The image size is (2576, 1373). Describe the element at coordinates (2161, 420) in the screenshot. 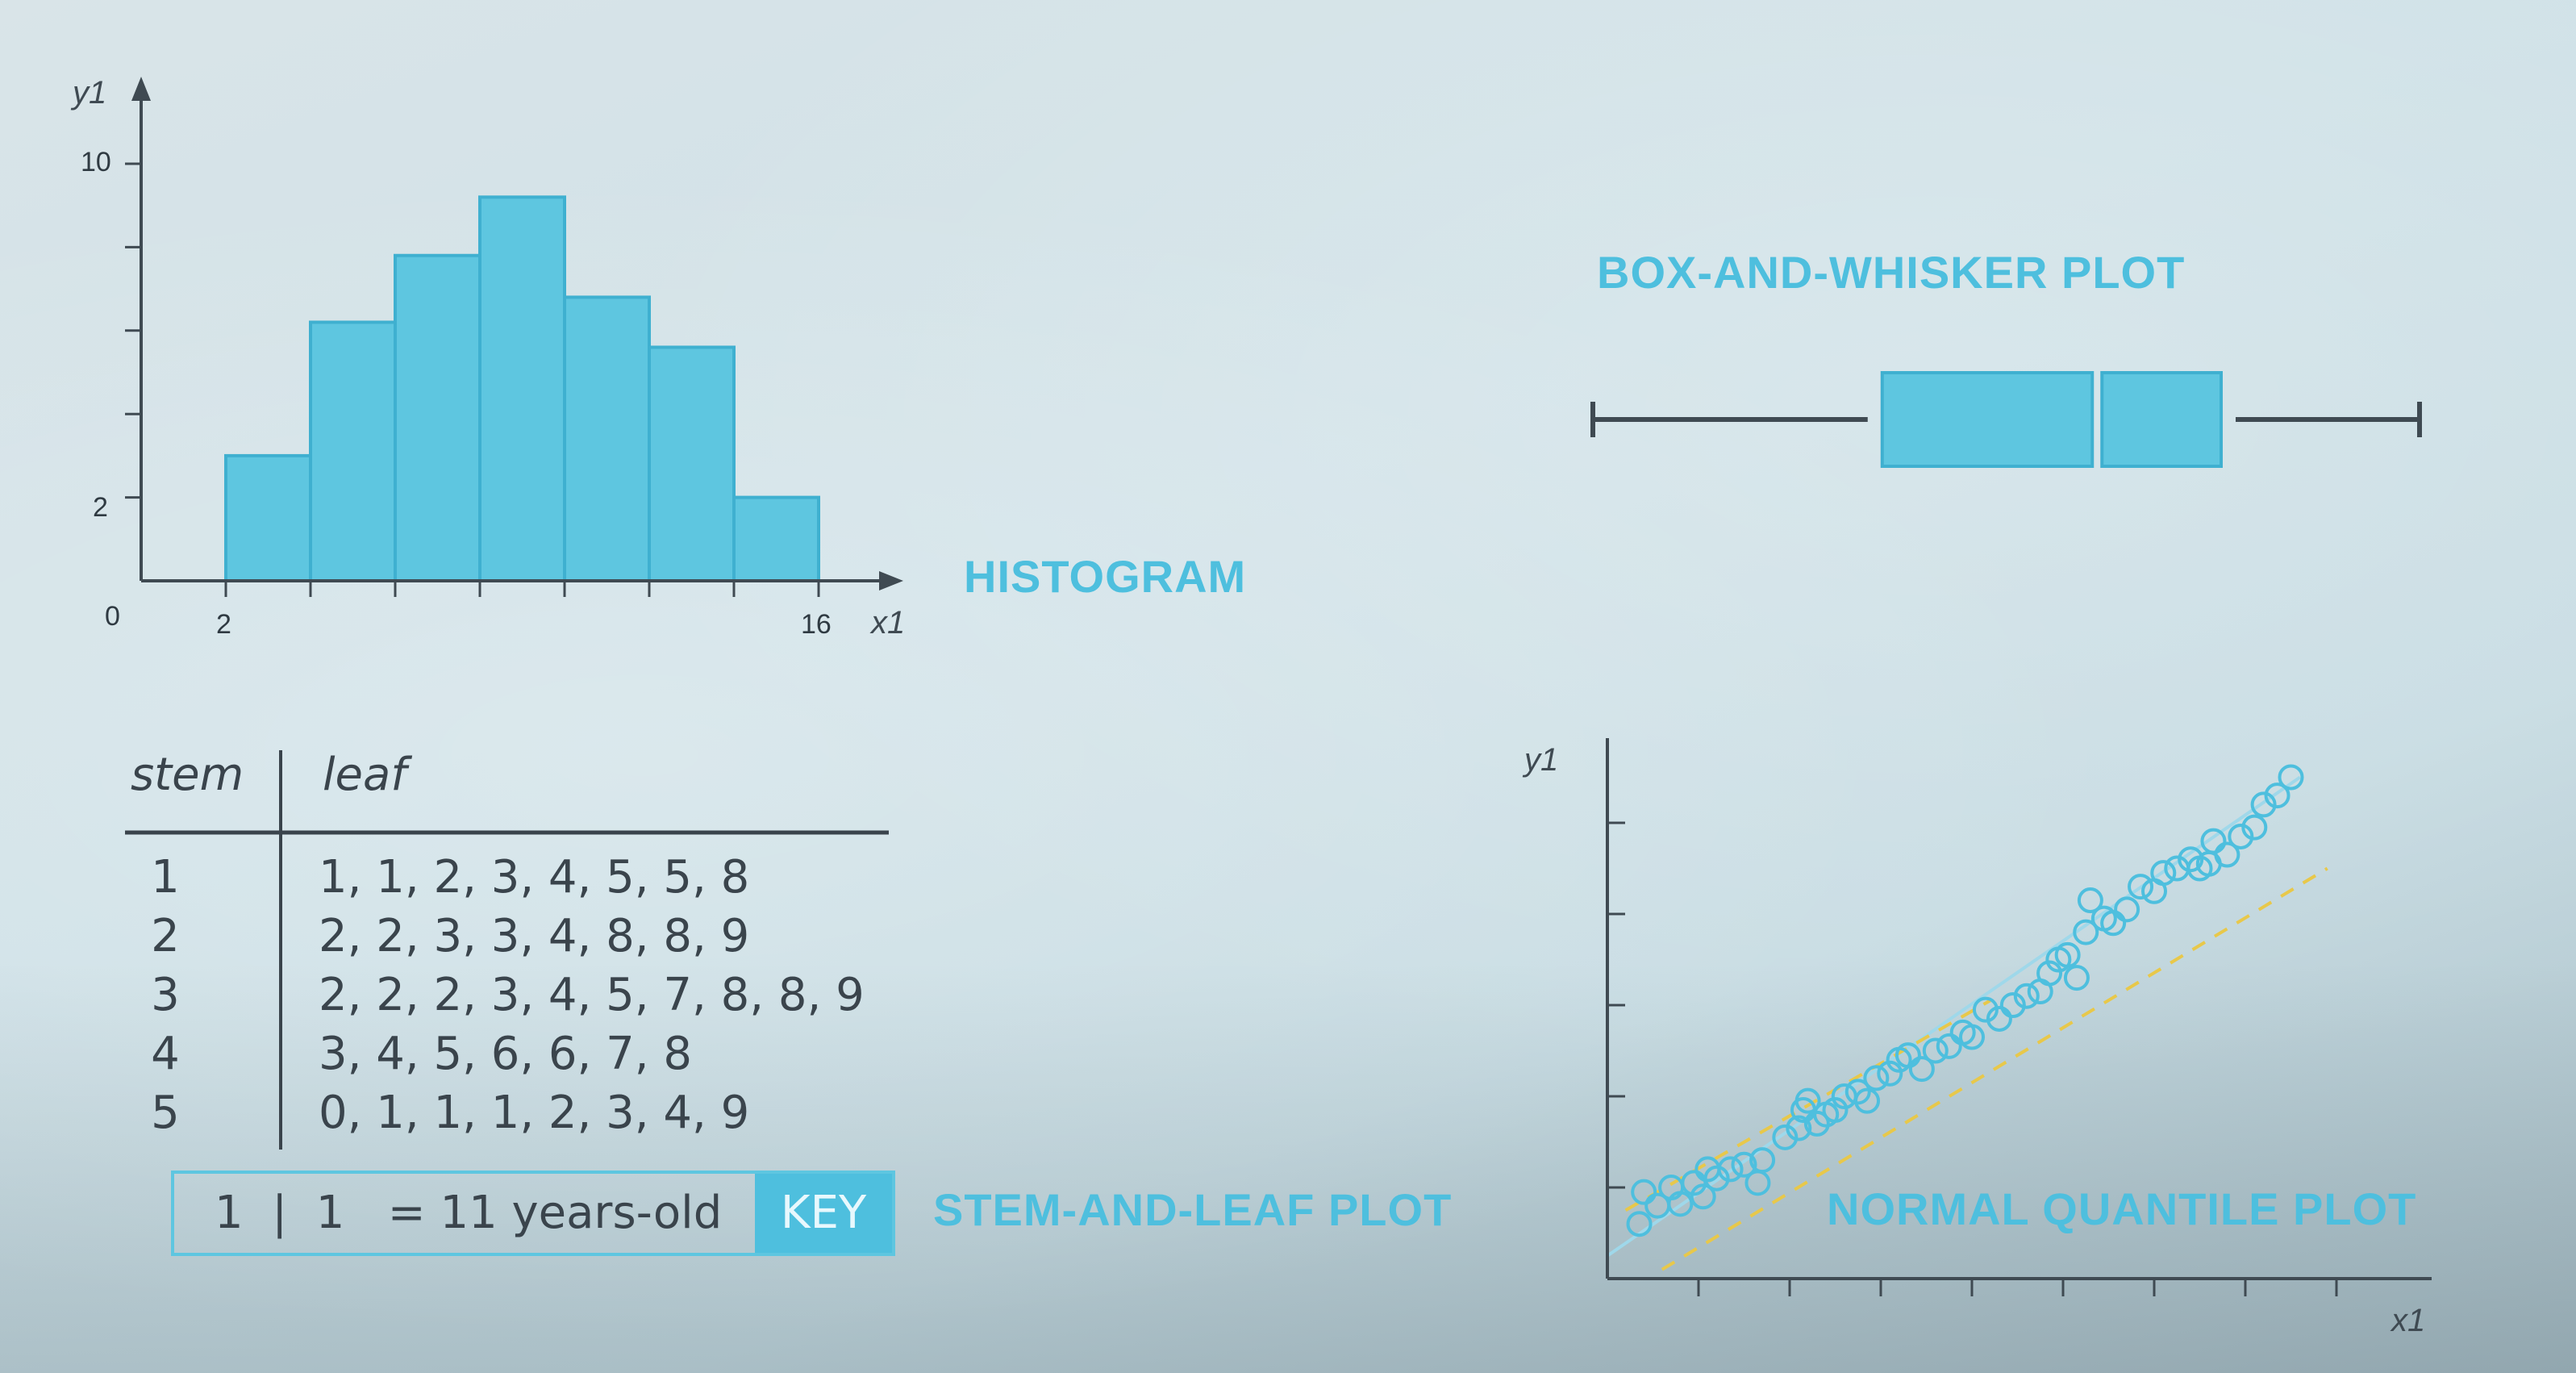

I see `box-upper` at that location.